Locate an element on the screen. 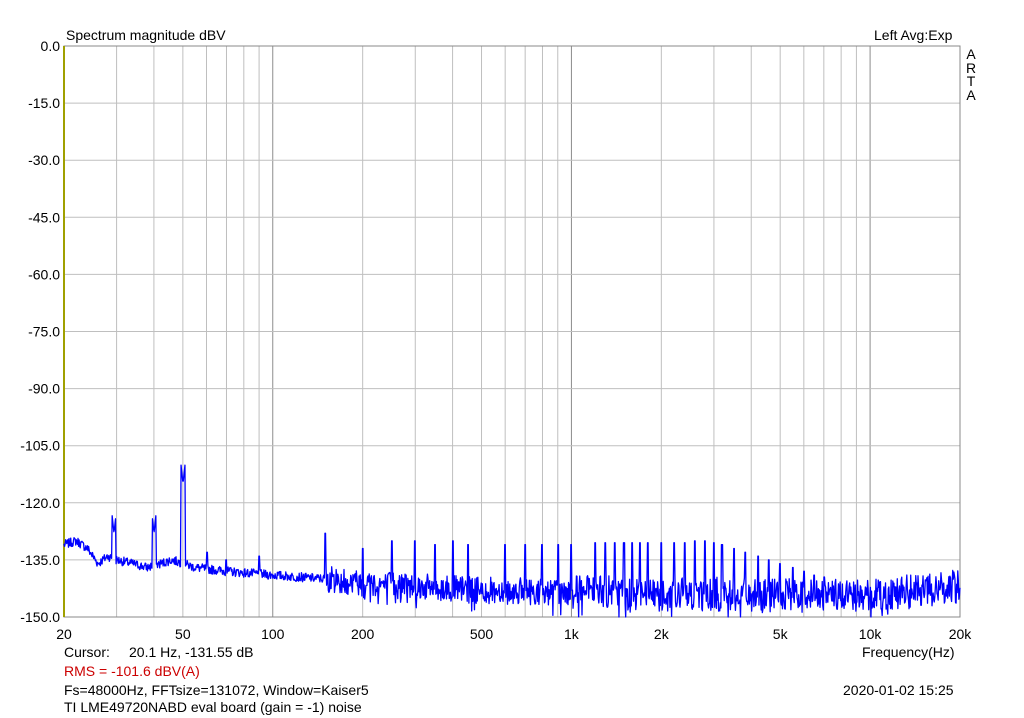  x-tick-label: 50 is located at coordinates (183, 634).